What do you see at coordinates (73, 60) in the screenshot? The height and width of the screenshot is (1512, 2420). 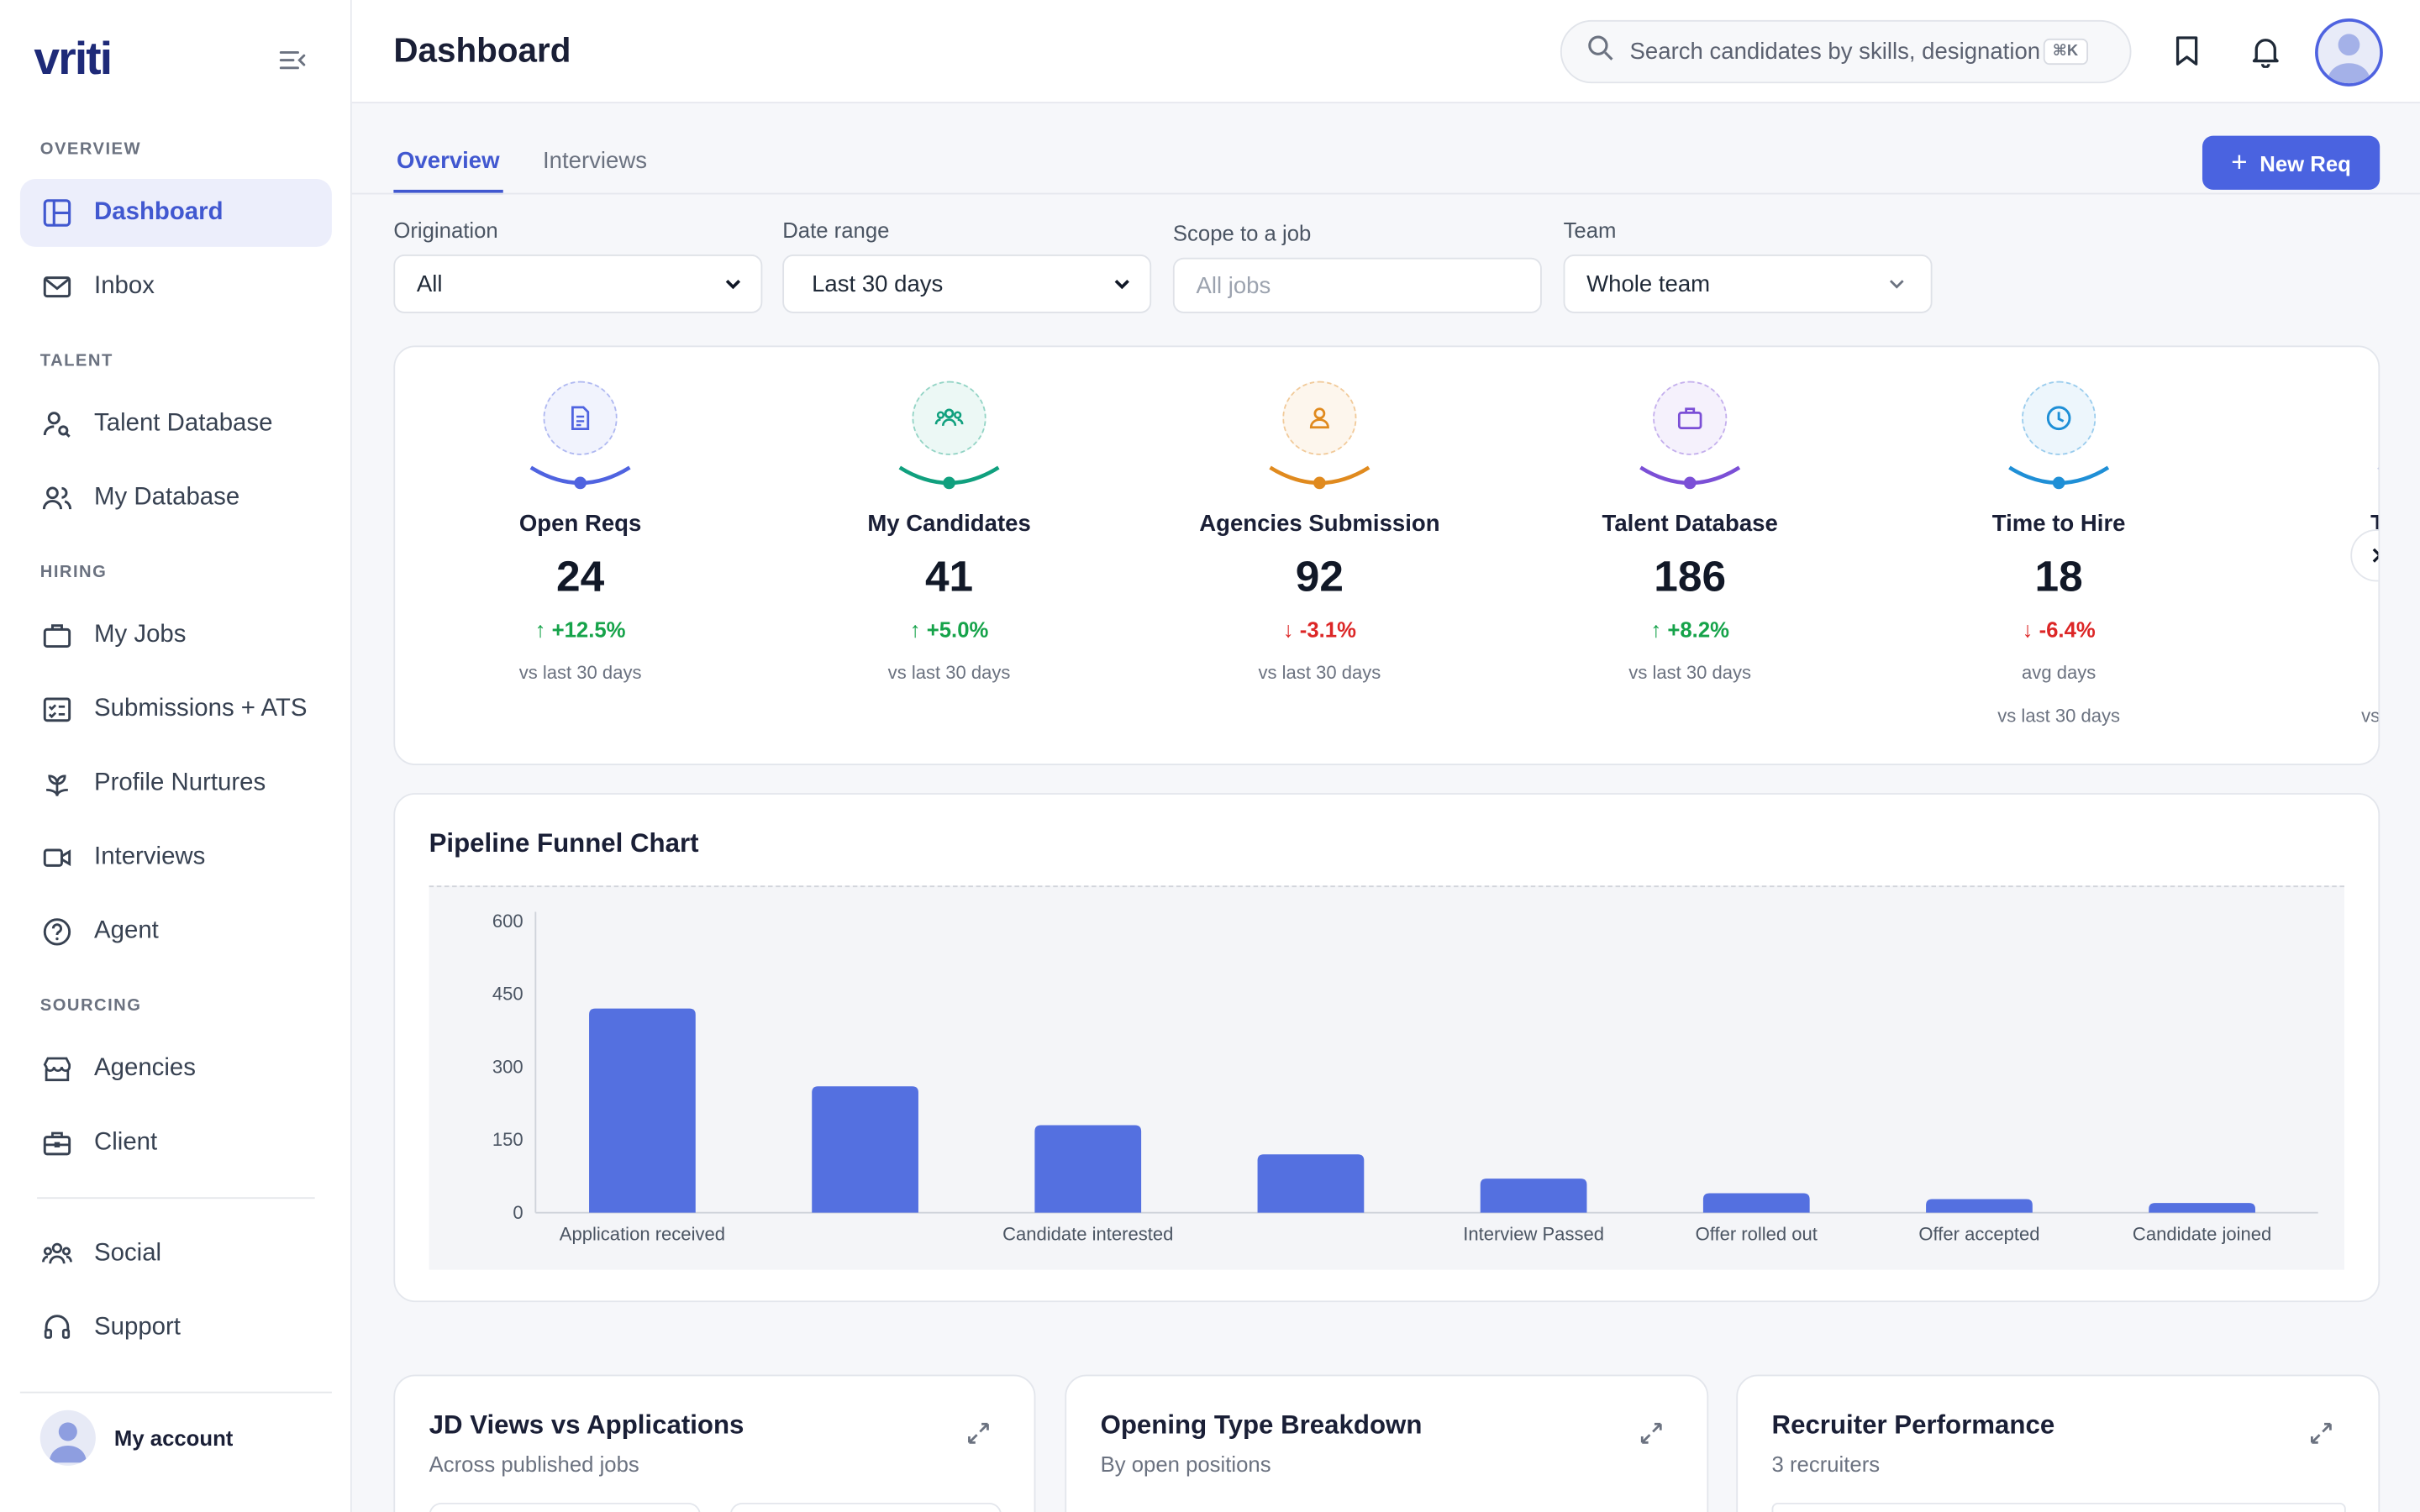 I see `app-logo: vriti` at bounding box center [73, 60].